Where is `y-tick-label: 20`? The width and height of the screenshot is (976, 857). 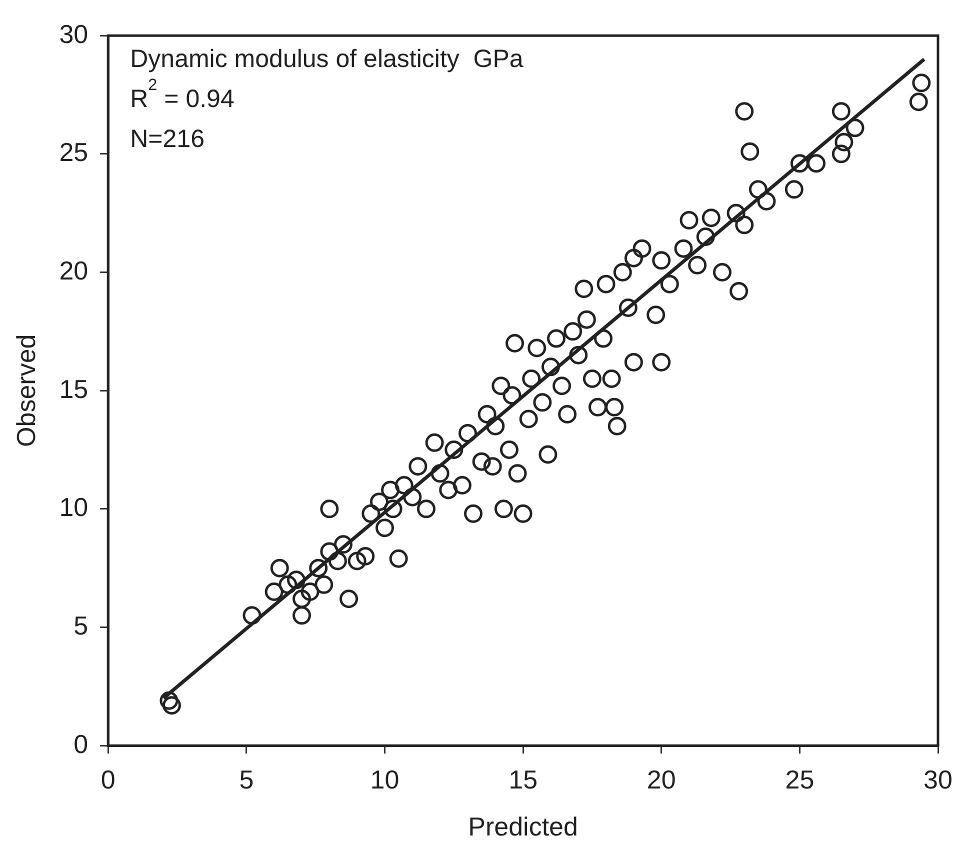 y-tick-label: 20 is located at coordinates (73, 270).